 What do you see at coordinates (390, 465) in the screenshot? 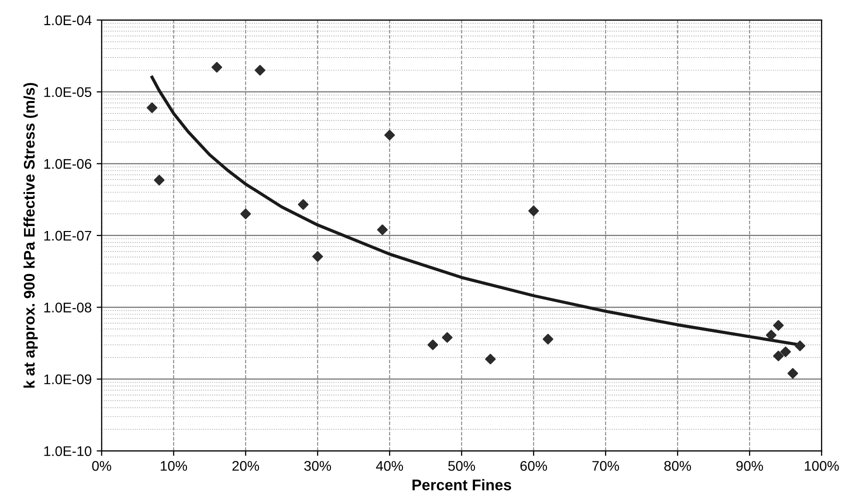
I see `x-tick-label: 40%` at bounding box center [390, 465].